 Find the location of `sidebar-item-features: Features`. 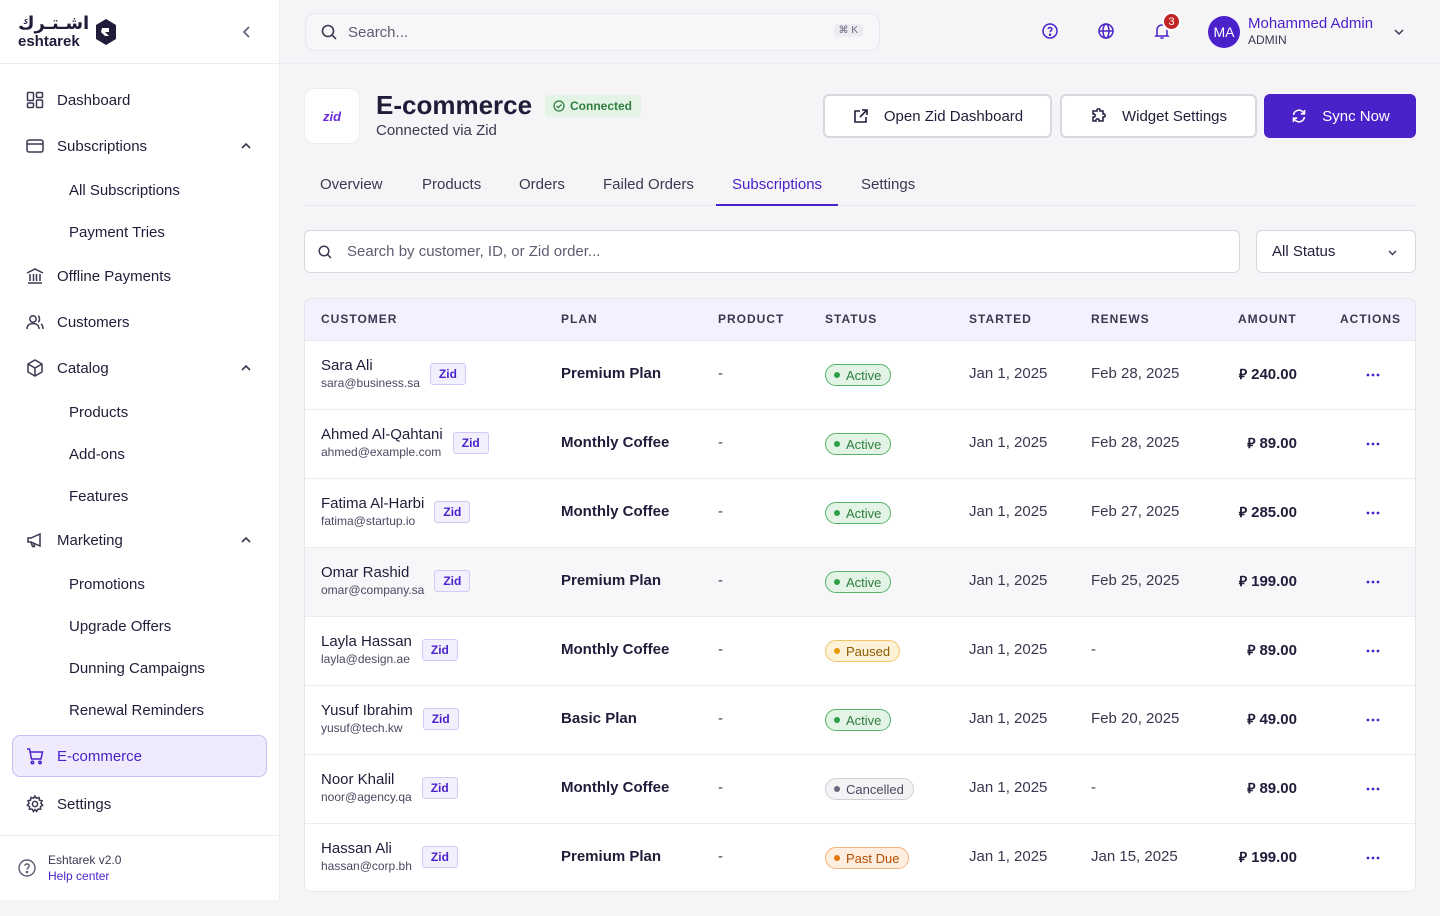

sidebar-item-features: Features is located at coordinates (99, 496).